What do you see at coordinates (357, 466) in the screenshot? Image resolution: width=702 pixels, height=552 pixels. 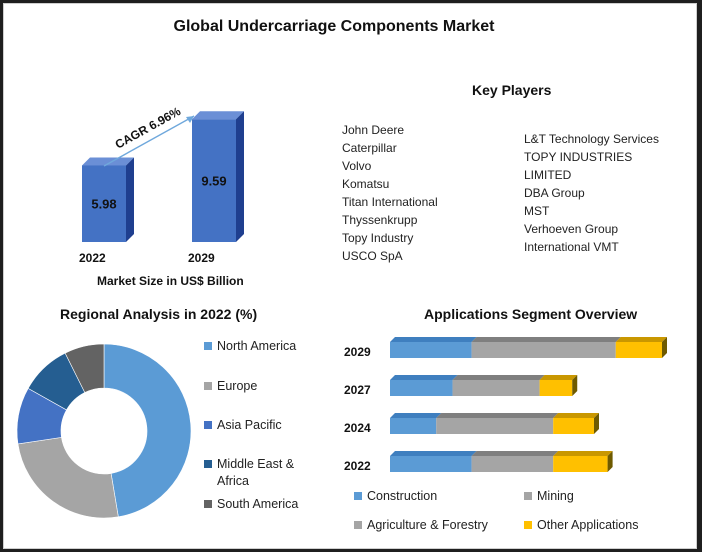 I see `app-year-label-2022: 2022` at bounding box center [357, 466].